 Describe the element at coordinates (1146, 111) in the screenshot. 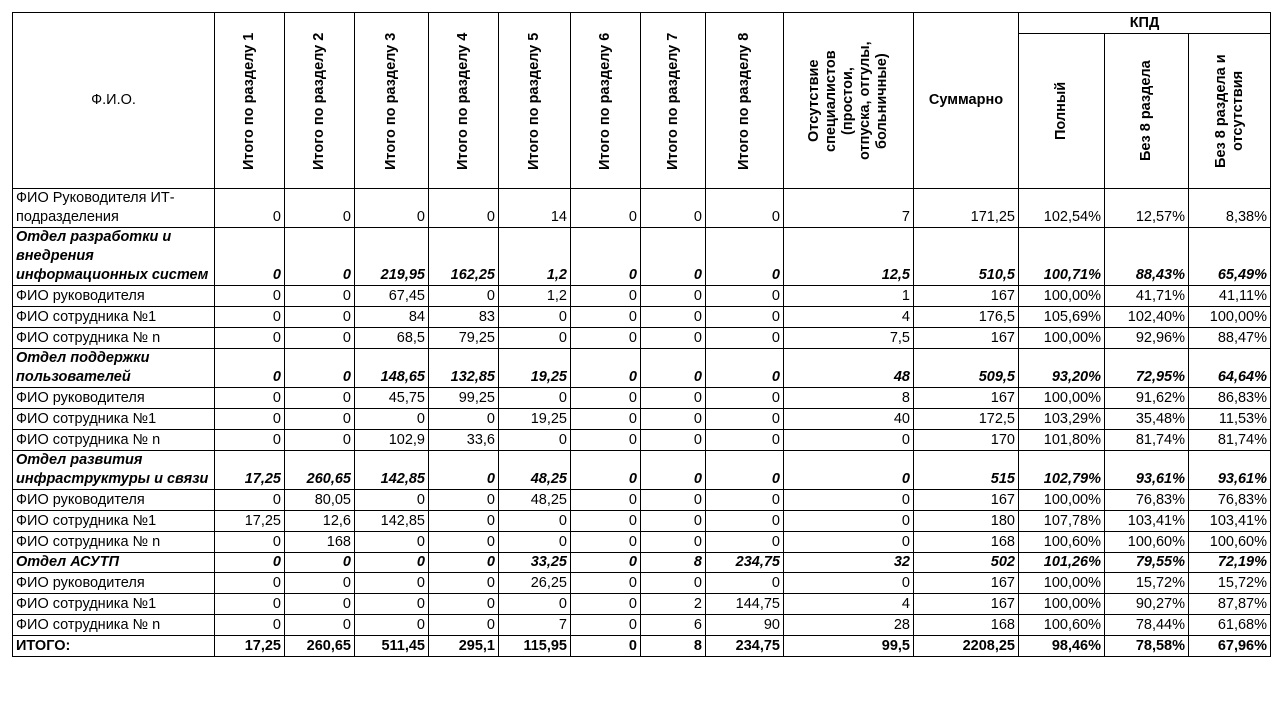

I see `kpd-column-text: Без 8 раздела` at that location.